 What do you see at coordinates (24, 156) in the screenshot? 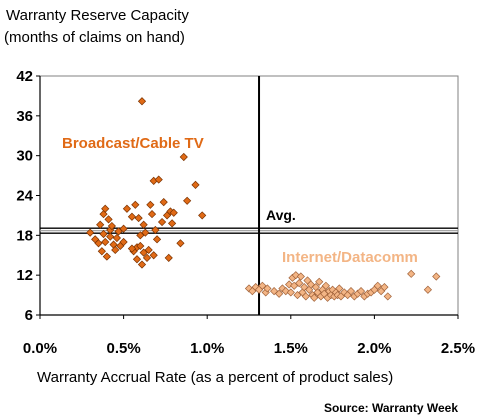
I see `y-tick-label: 30` at bounding box center [24, 156].